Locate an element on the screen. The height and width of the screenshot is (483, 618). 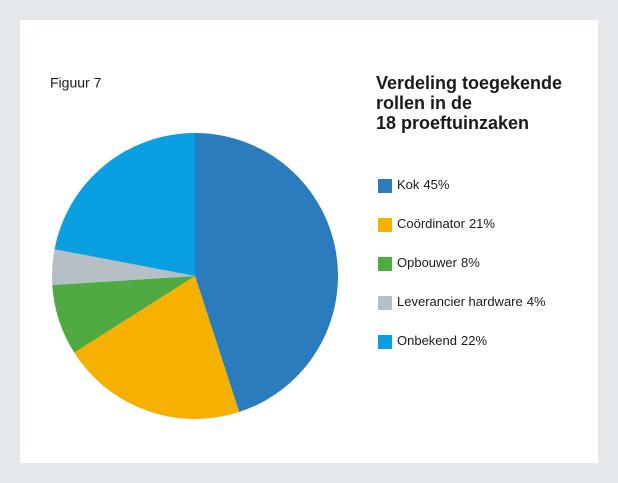
legend-value: 8% is located at coordinates (470, 262).